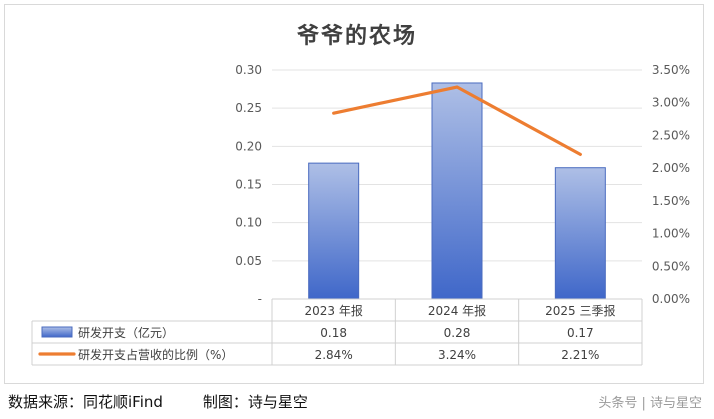 This screenshot has width=714, height=419. What do you see at coordinates (126, 332) in the screenshot?
I see `legend-bar-label: 研发开支（亿元）` at bounding box center [126, 332].